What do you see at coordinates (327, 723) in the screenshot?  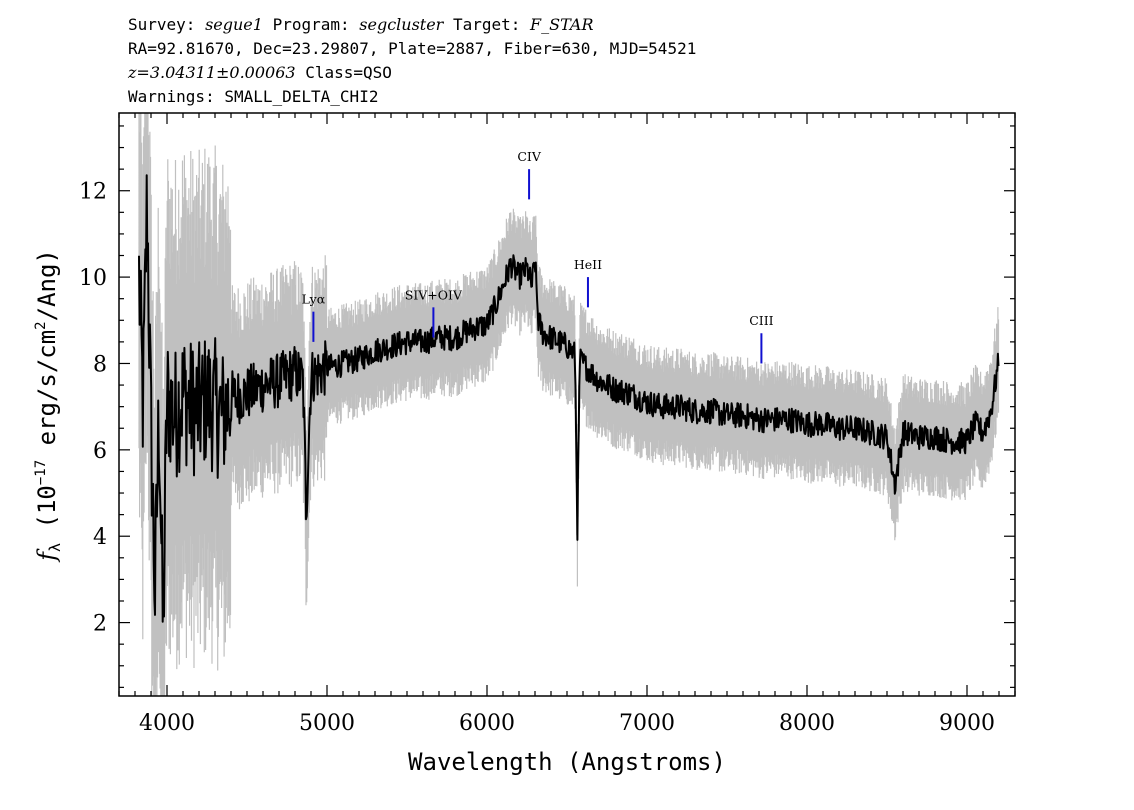 I see `x-tick-label: 5000` at bounding box center [327, 723].